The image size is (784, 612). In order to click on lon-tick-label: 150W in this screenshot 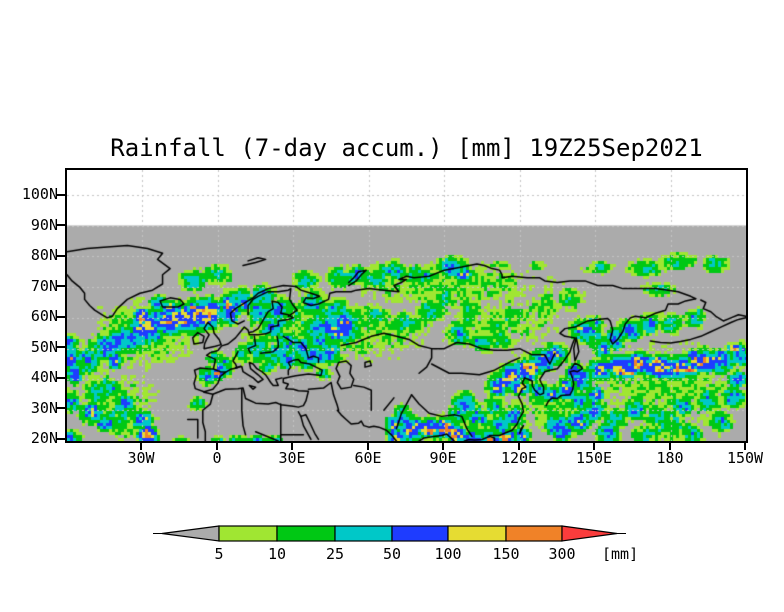, I will do `click(745, 458)`.